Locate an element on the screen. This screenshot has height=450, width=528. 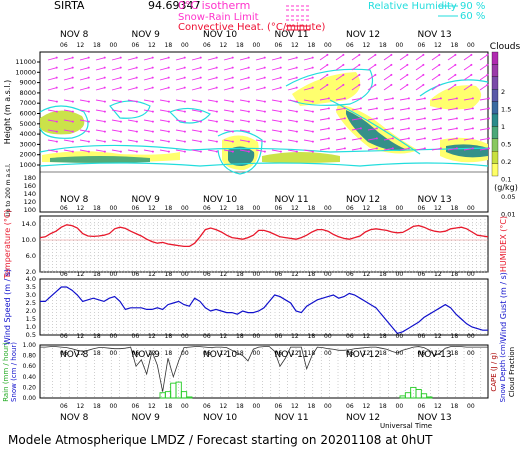
legend-isotherm-label: 0°C isotherm is located at coordinates (214, 6).